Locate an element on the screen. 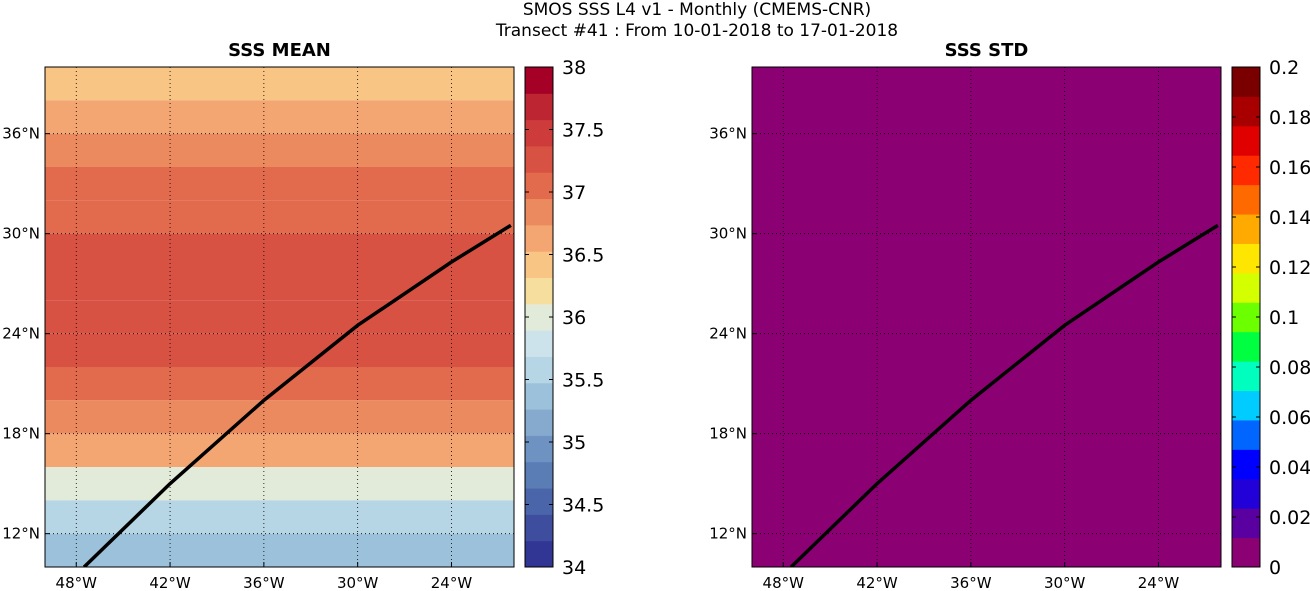 The height and width of the screenshot is (591, 1310). std-colorbar-tick-label: 0.1 is located at coordinates (1284, 318).